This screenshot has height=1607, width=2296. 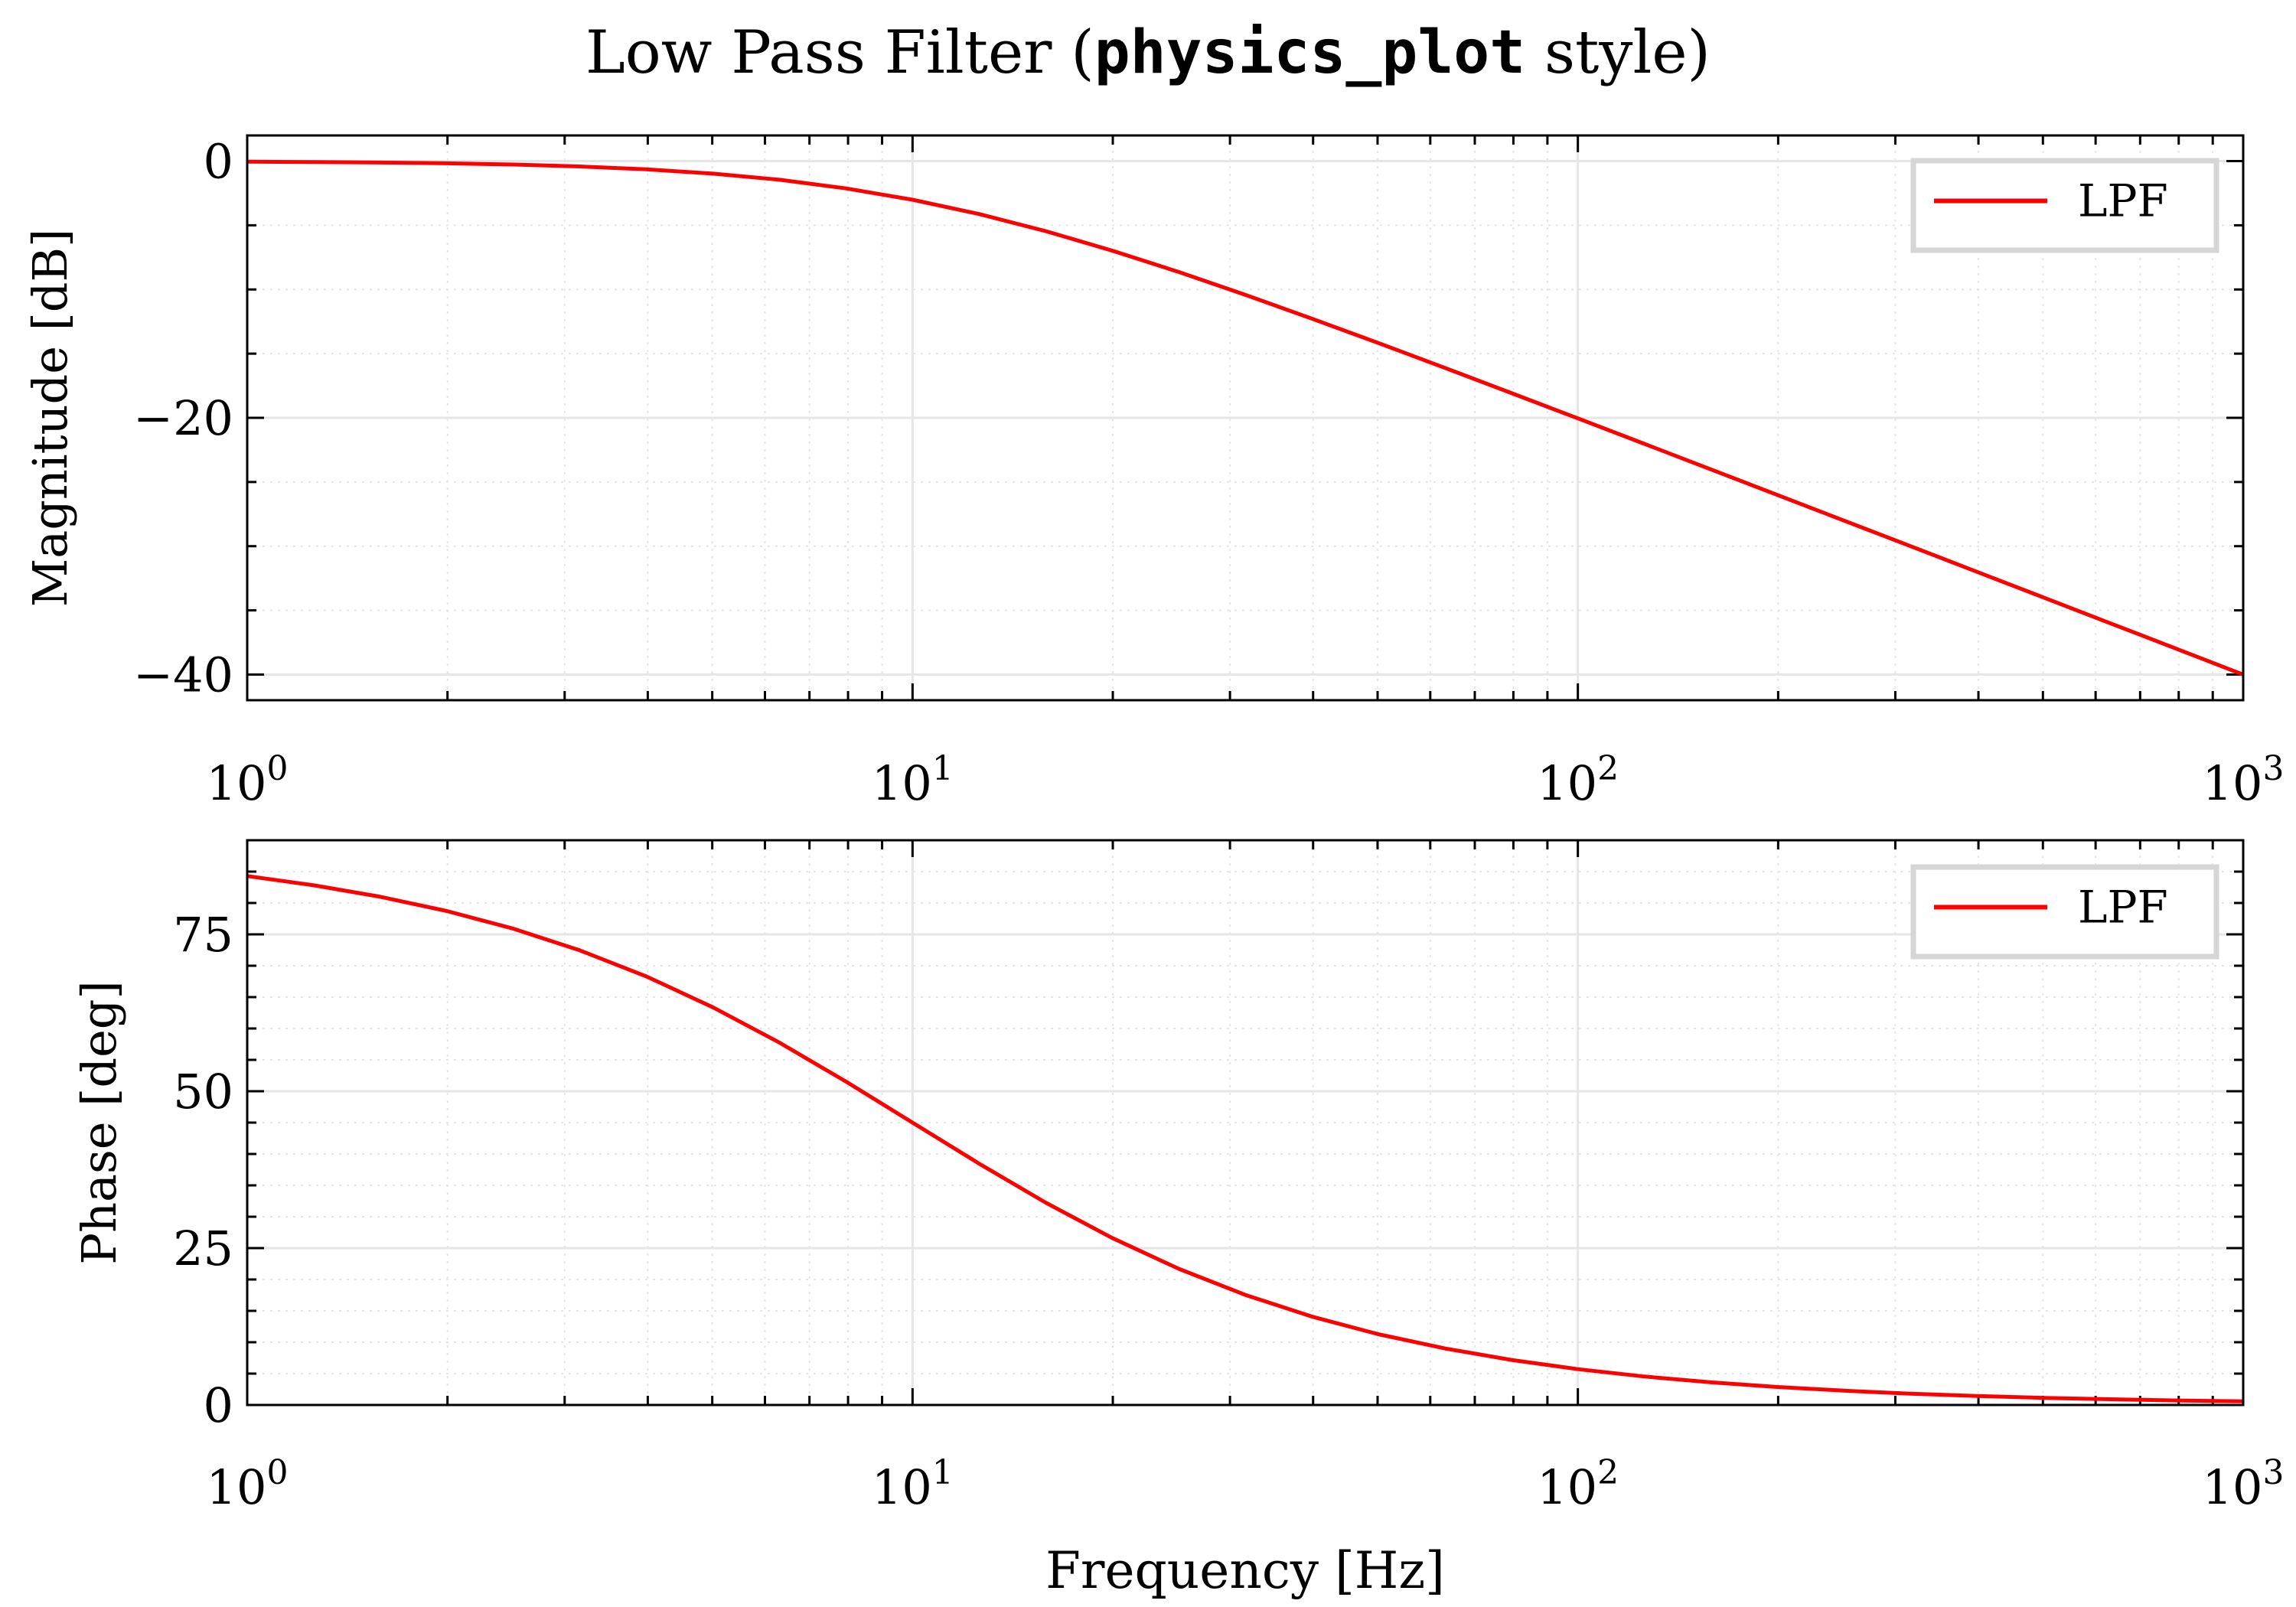 I want to click on figure-title: Low Pass Filter (physics_plot style), so click(x=1148, y=53).